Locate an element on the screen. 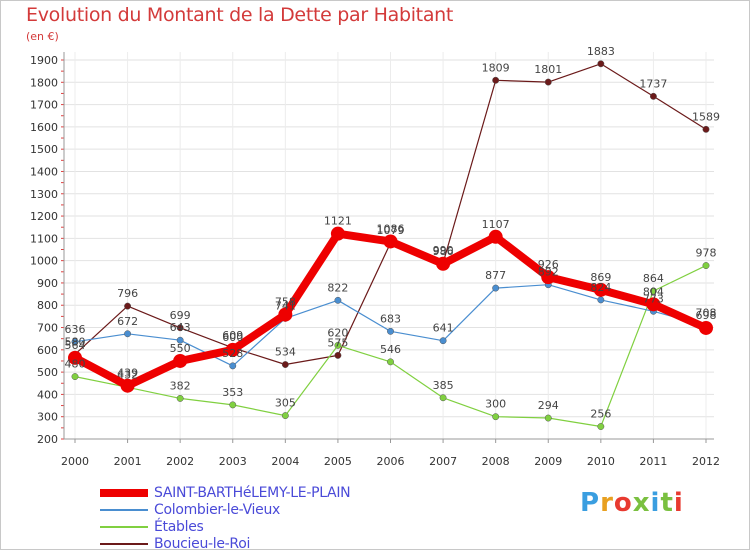 The image size is (750, 552). x-tick-label: 2002 is located at coordinates (180, 461).